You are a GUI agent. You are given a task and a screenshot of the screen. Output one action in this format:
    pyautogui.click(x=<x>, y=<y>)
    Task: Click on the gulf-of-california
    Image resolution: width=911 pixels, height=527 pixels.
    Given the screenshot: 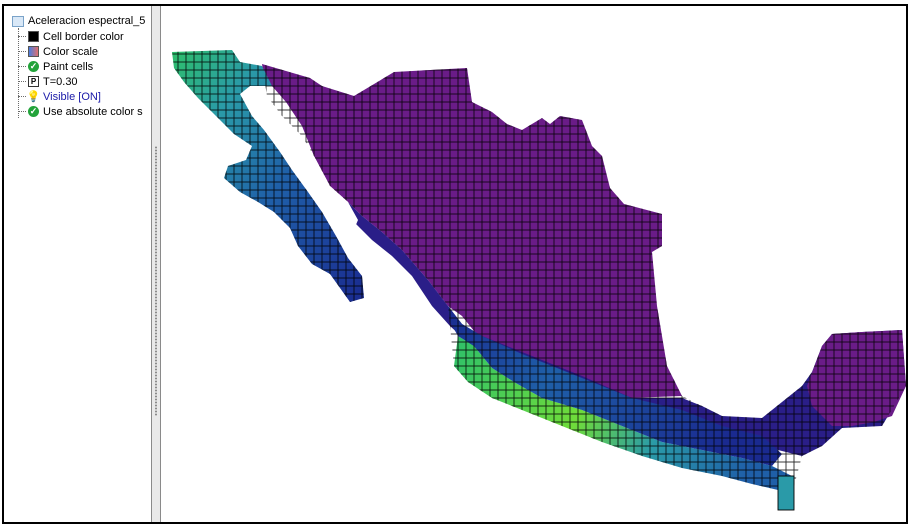 What is the action you would take?
    pyautogui.click(x=304, y=160)
    